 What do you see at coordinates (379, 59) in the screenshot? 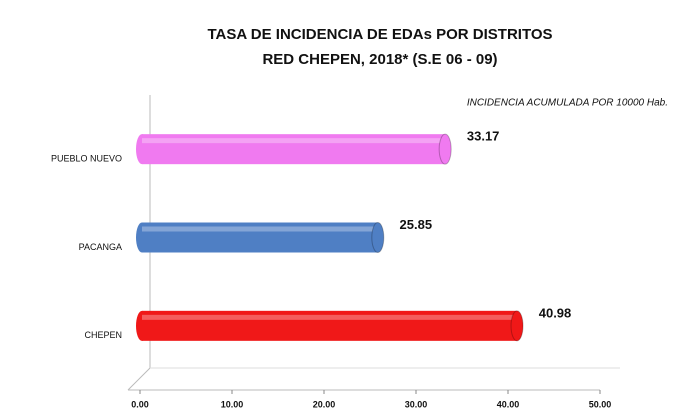
I see `chart-subtitle: RED CHEPEN, 2018* (S.E 06 - 09)` at bounding box center [379, 59].